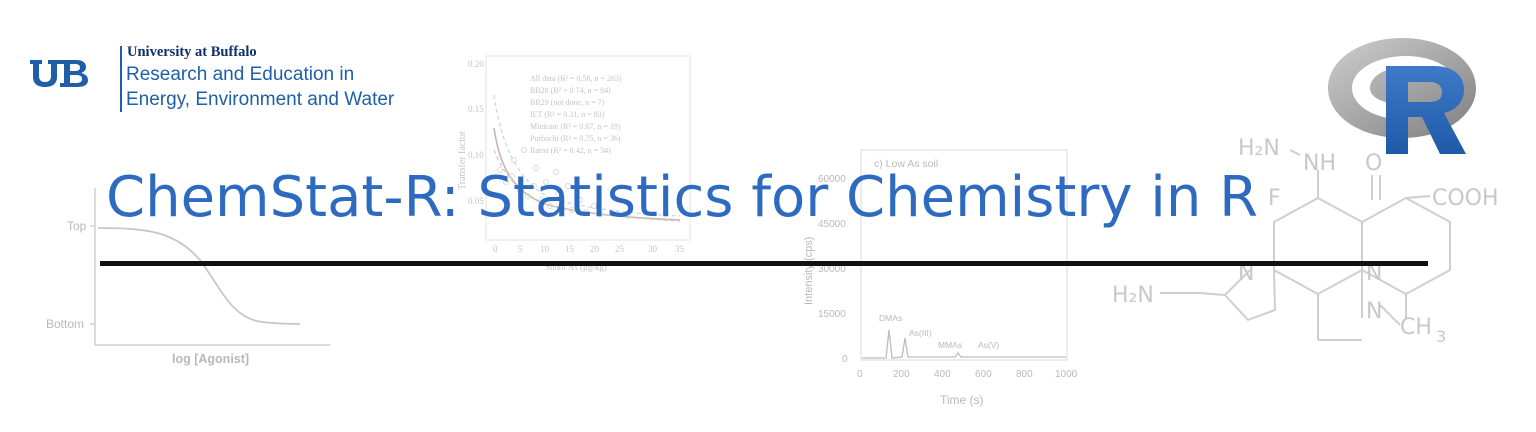 The width and height of the screenshot is (1536, 432). I want to click on transfer-legend-3: IET (R² = 0.31, n = 83), so click(567, 114).